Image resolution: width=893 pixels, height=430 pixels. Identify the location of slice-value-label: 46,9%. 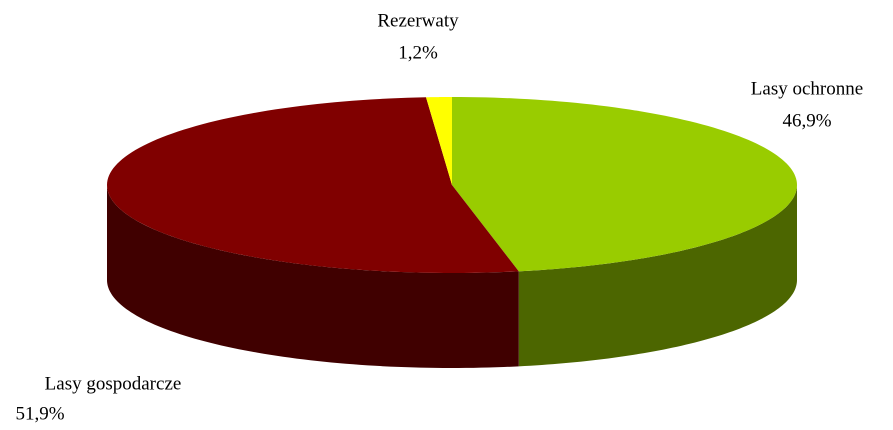
(806, 120).